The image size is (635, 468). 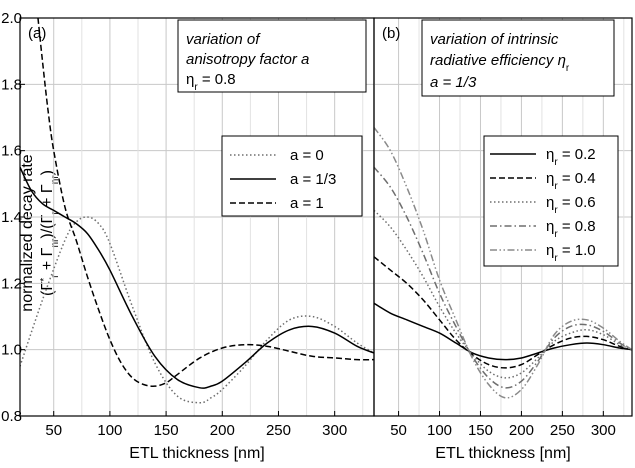 What do you see at coordinates (166, 430) in the screenshot?
I see `x-tick-label-a-150: 150` at bounding box center [166, 430].